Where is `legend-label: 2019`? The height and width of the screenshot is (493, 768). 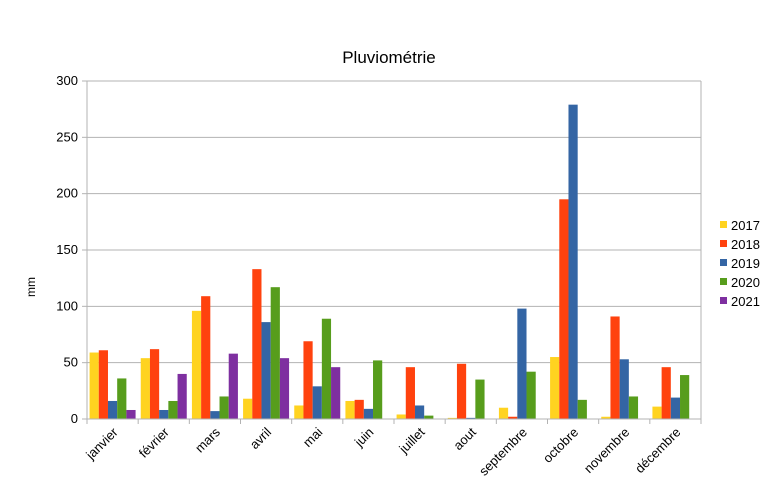 legend-label: 2019 is located at coordinates (745, 263).